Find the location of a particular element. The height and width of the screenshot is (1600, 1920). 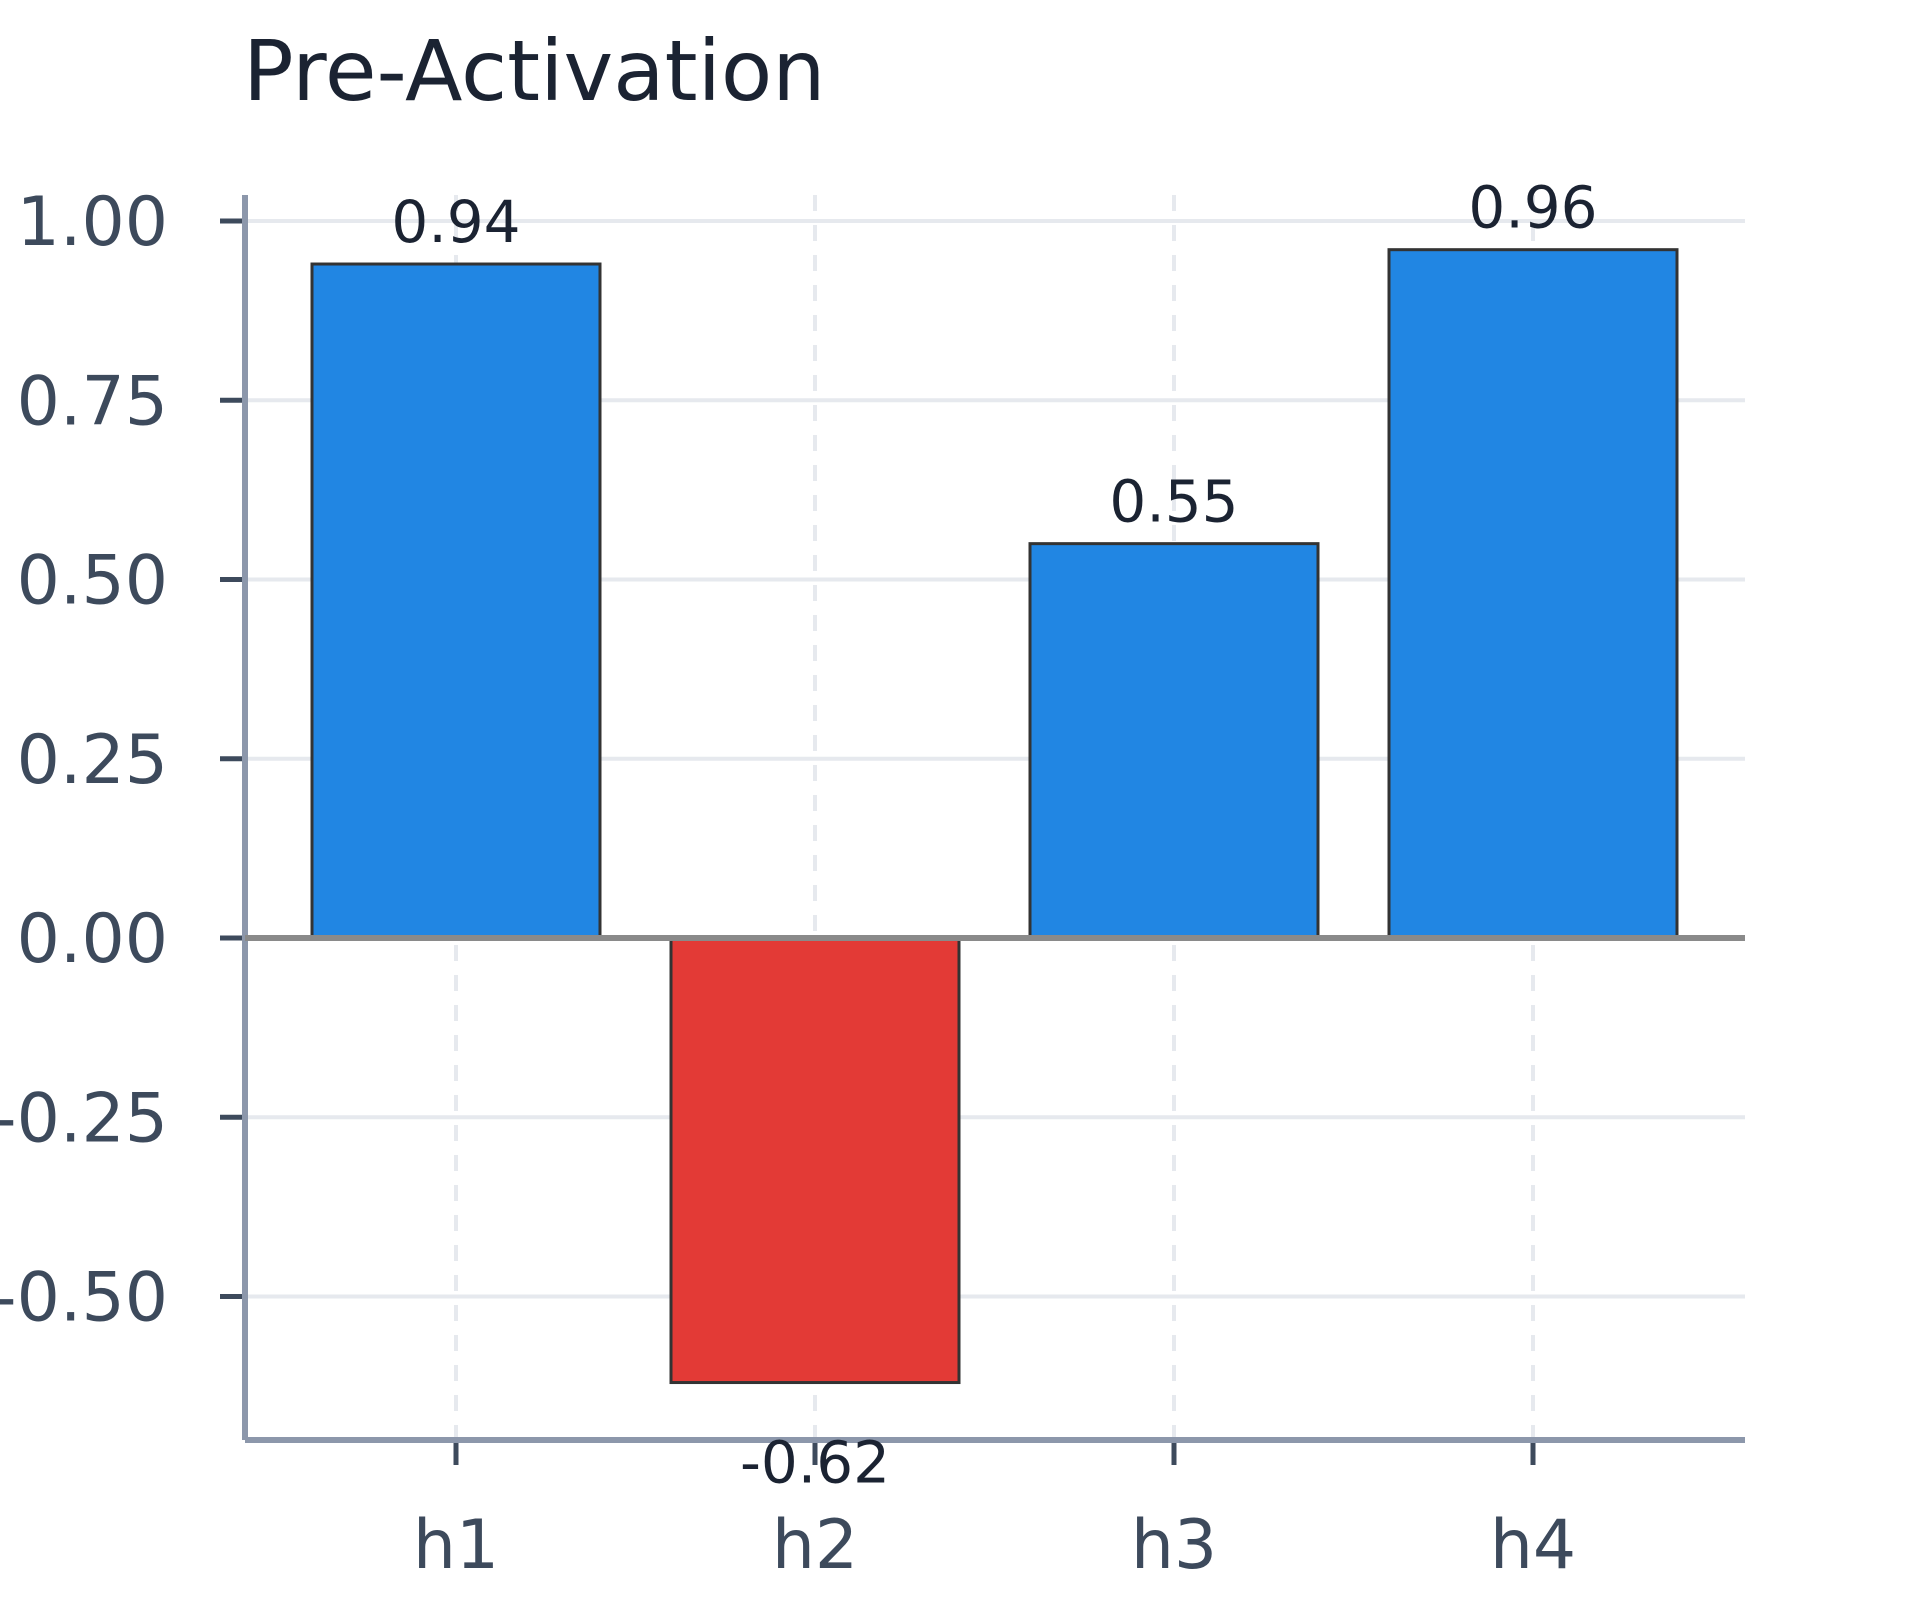

chart-title: Pre-Activation is located at coordinates (534, 71).